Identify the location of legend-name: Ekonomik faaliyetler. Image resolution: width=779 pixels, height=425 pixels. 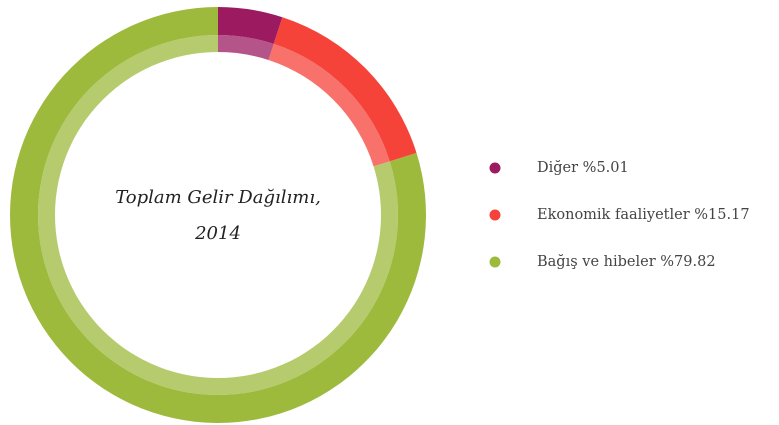
(613, 215).